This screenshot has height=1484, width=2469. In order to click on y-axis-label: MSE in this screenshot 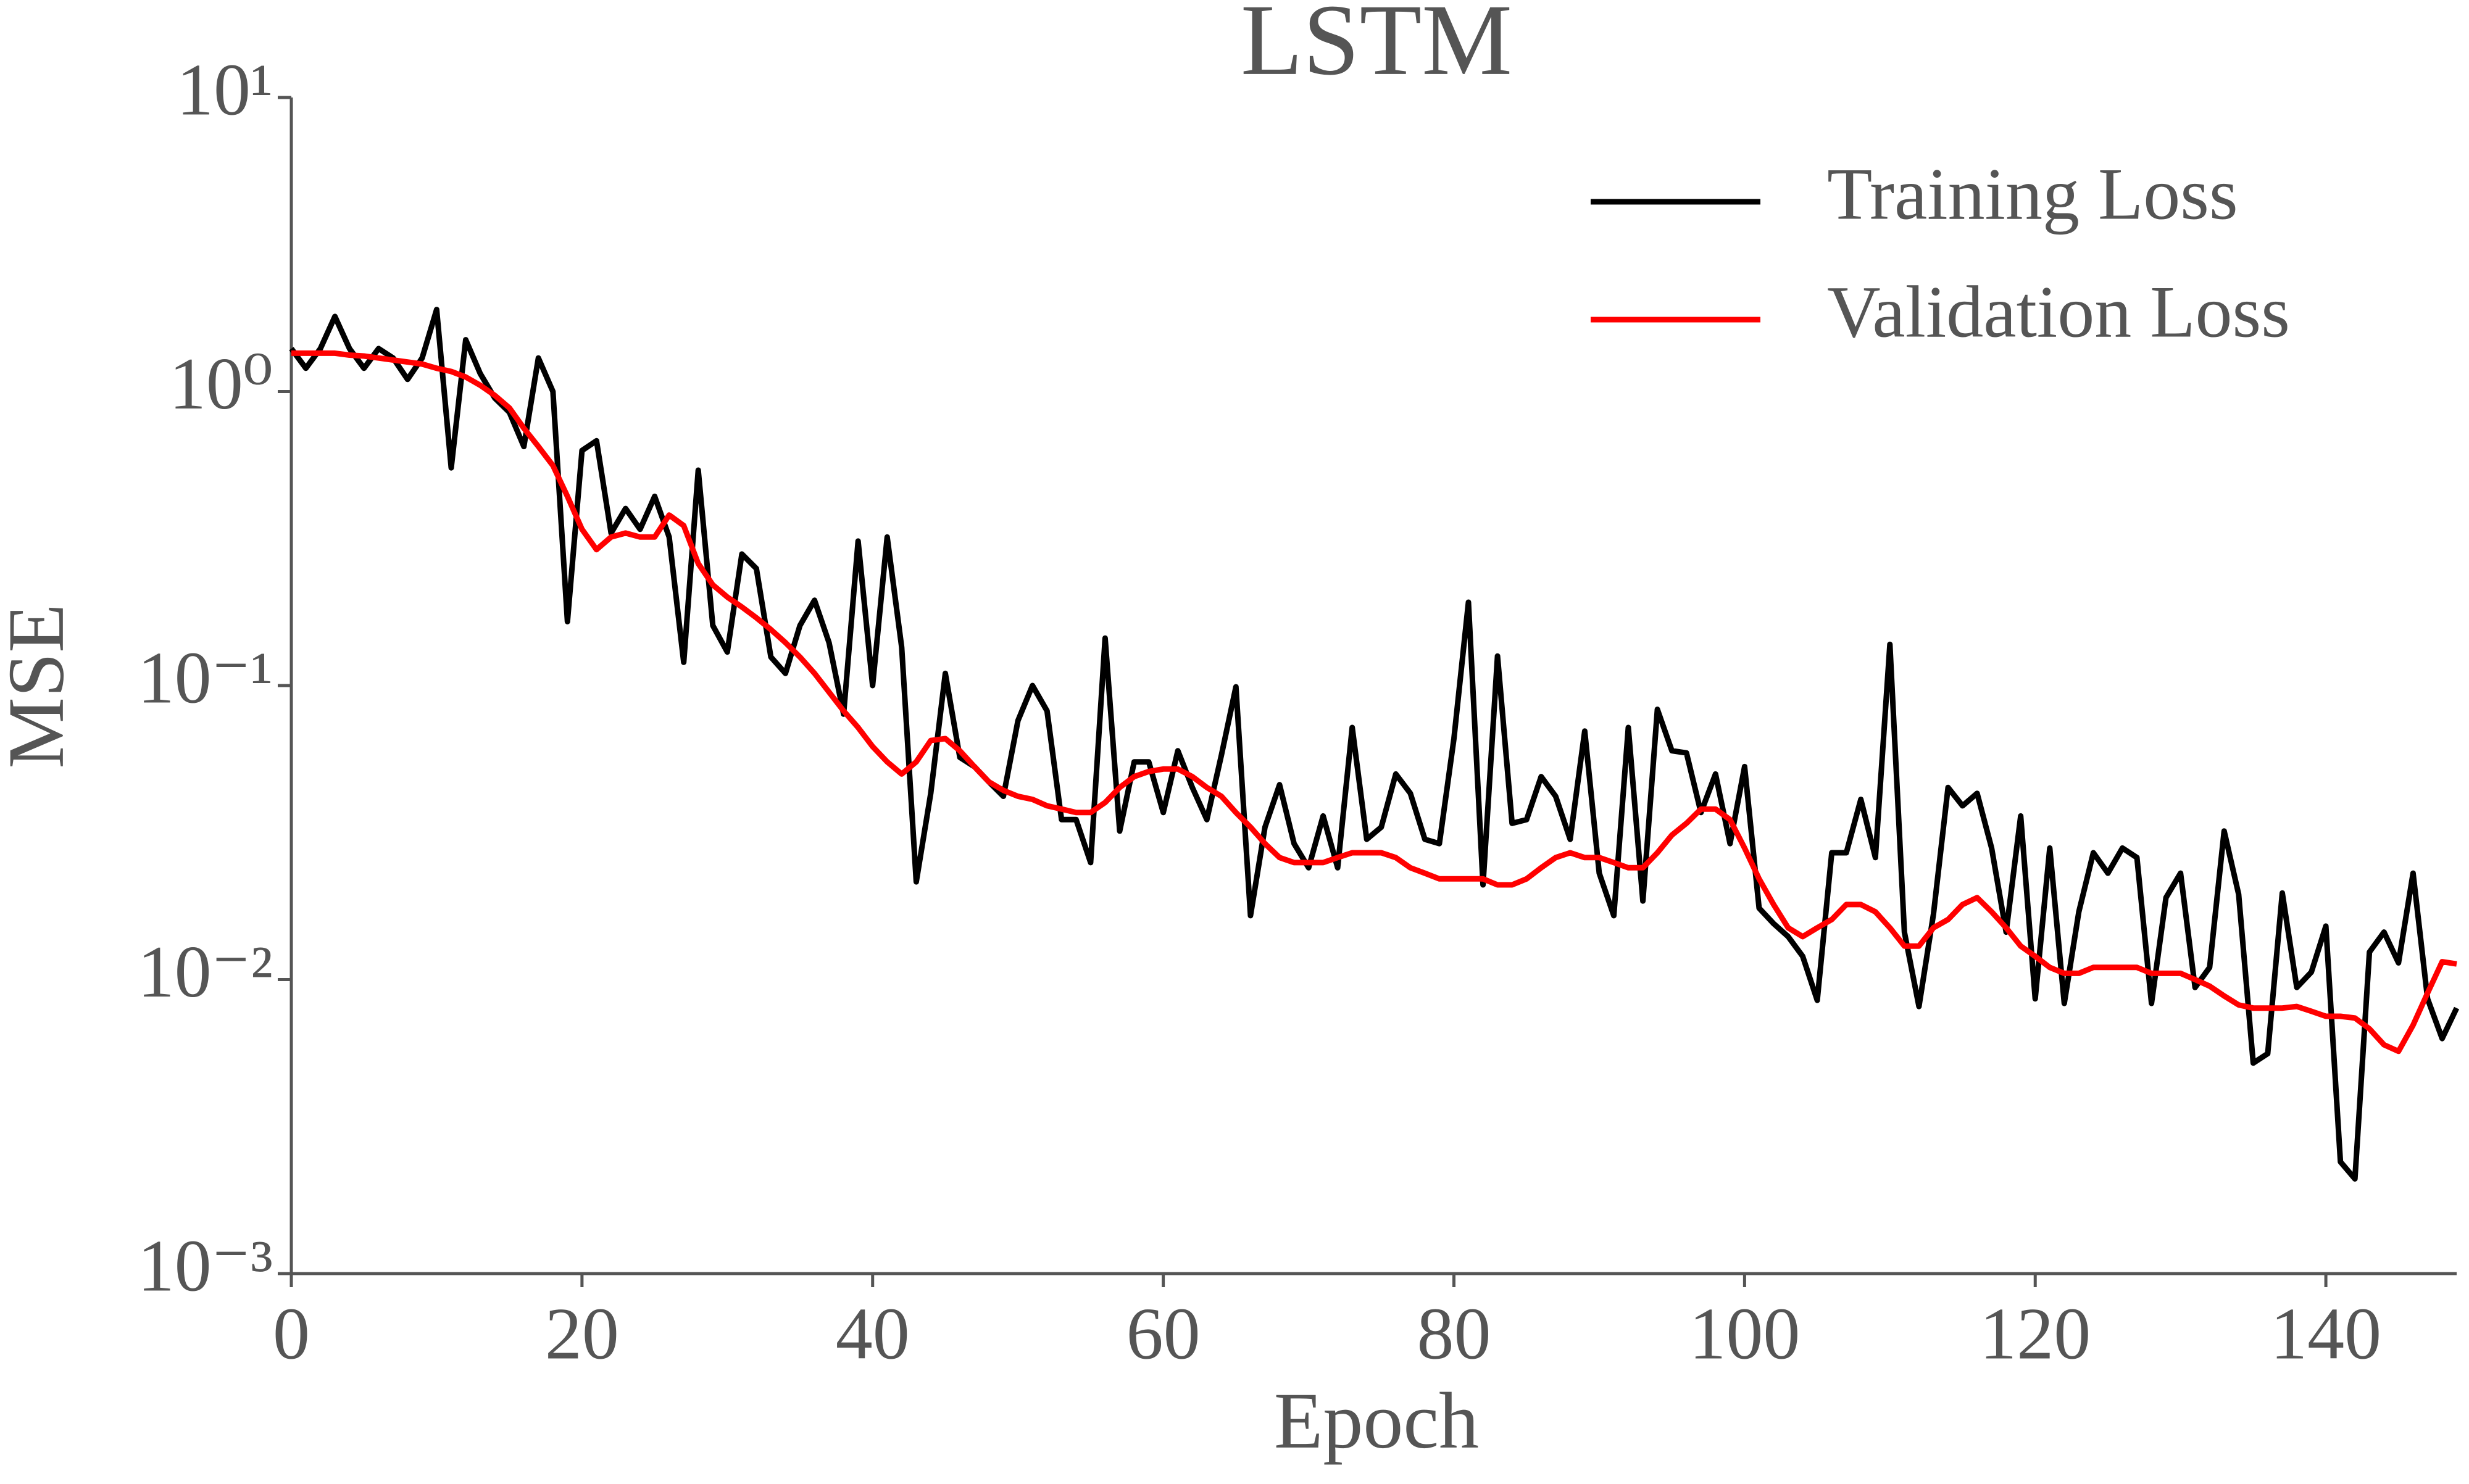, I will do `click(40, 685)`.